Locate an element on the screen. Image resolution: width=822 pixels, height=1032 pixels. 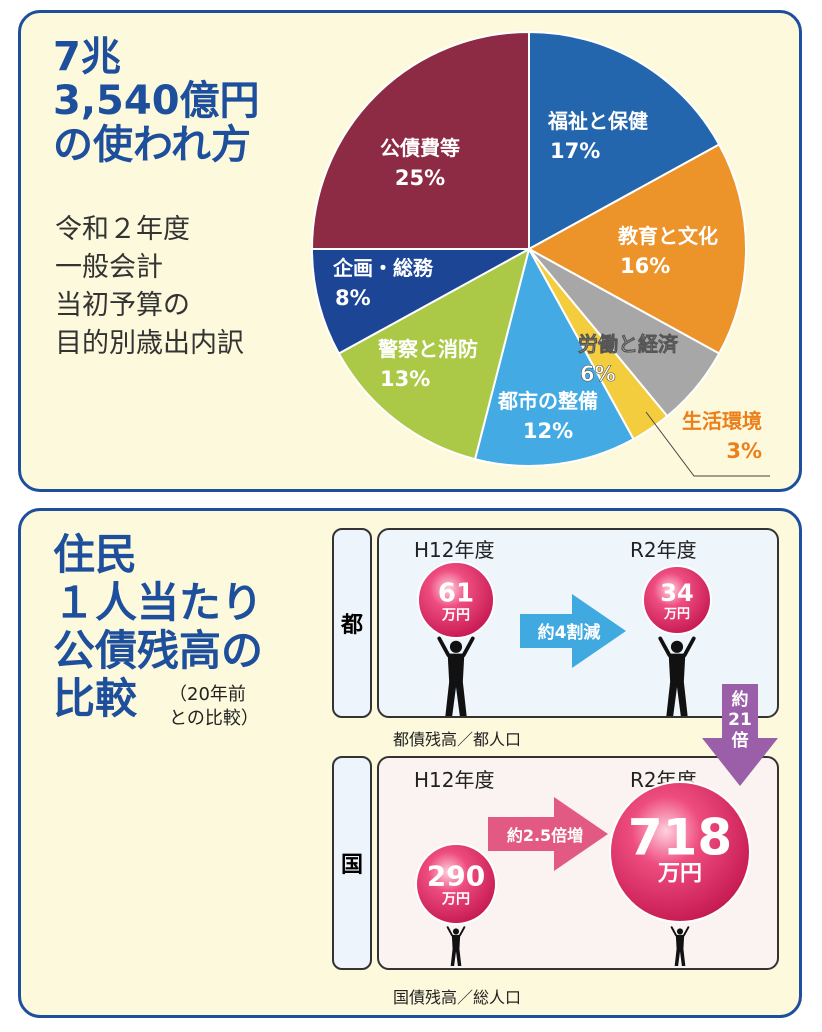
slice-label: 警察と消防 is located at coordinates (428, 349).